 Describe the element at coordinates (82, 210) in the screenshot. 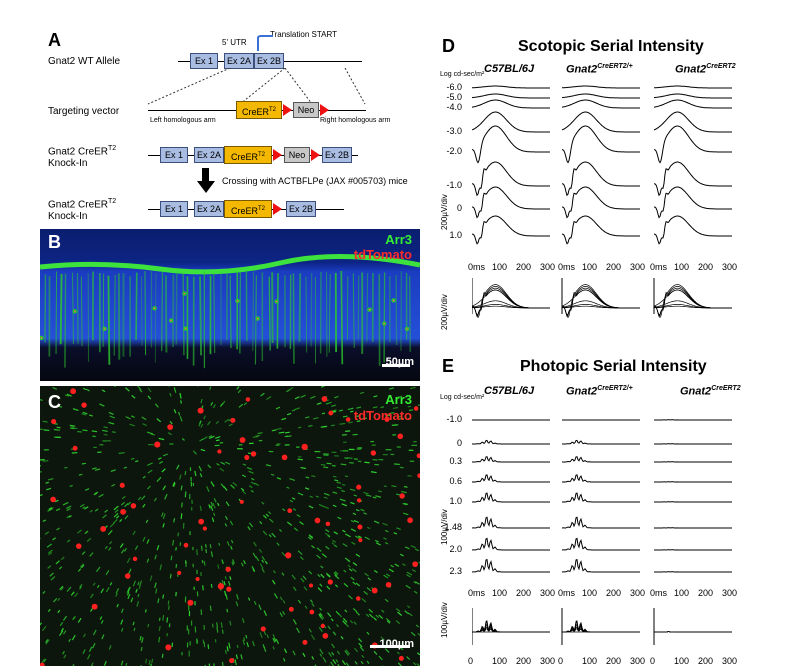

I see `knockin2-label: Gnat2 CreERT2 Knock-In` at that location.